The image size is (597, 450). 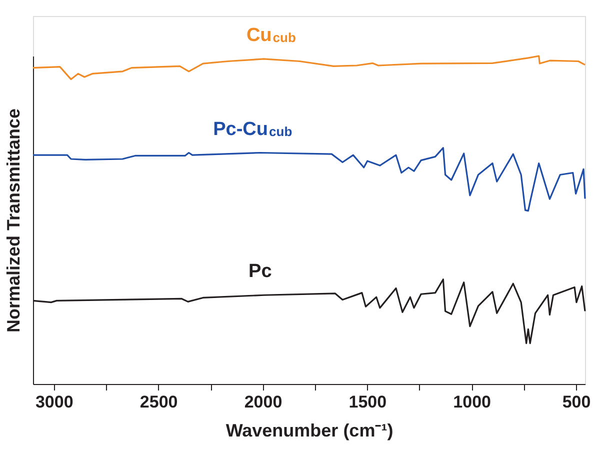 What do you see at coordinates (54, 402) in the screenshot?
I see `x-tick-label: 3000` at bounding box center [54, 402].